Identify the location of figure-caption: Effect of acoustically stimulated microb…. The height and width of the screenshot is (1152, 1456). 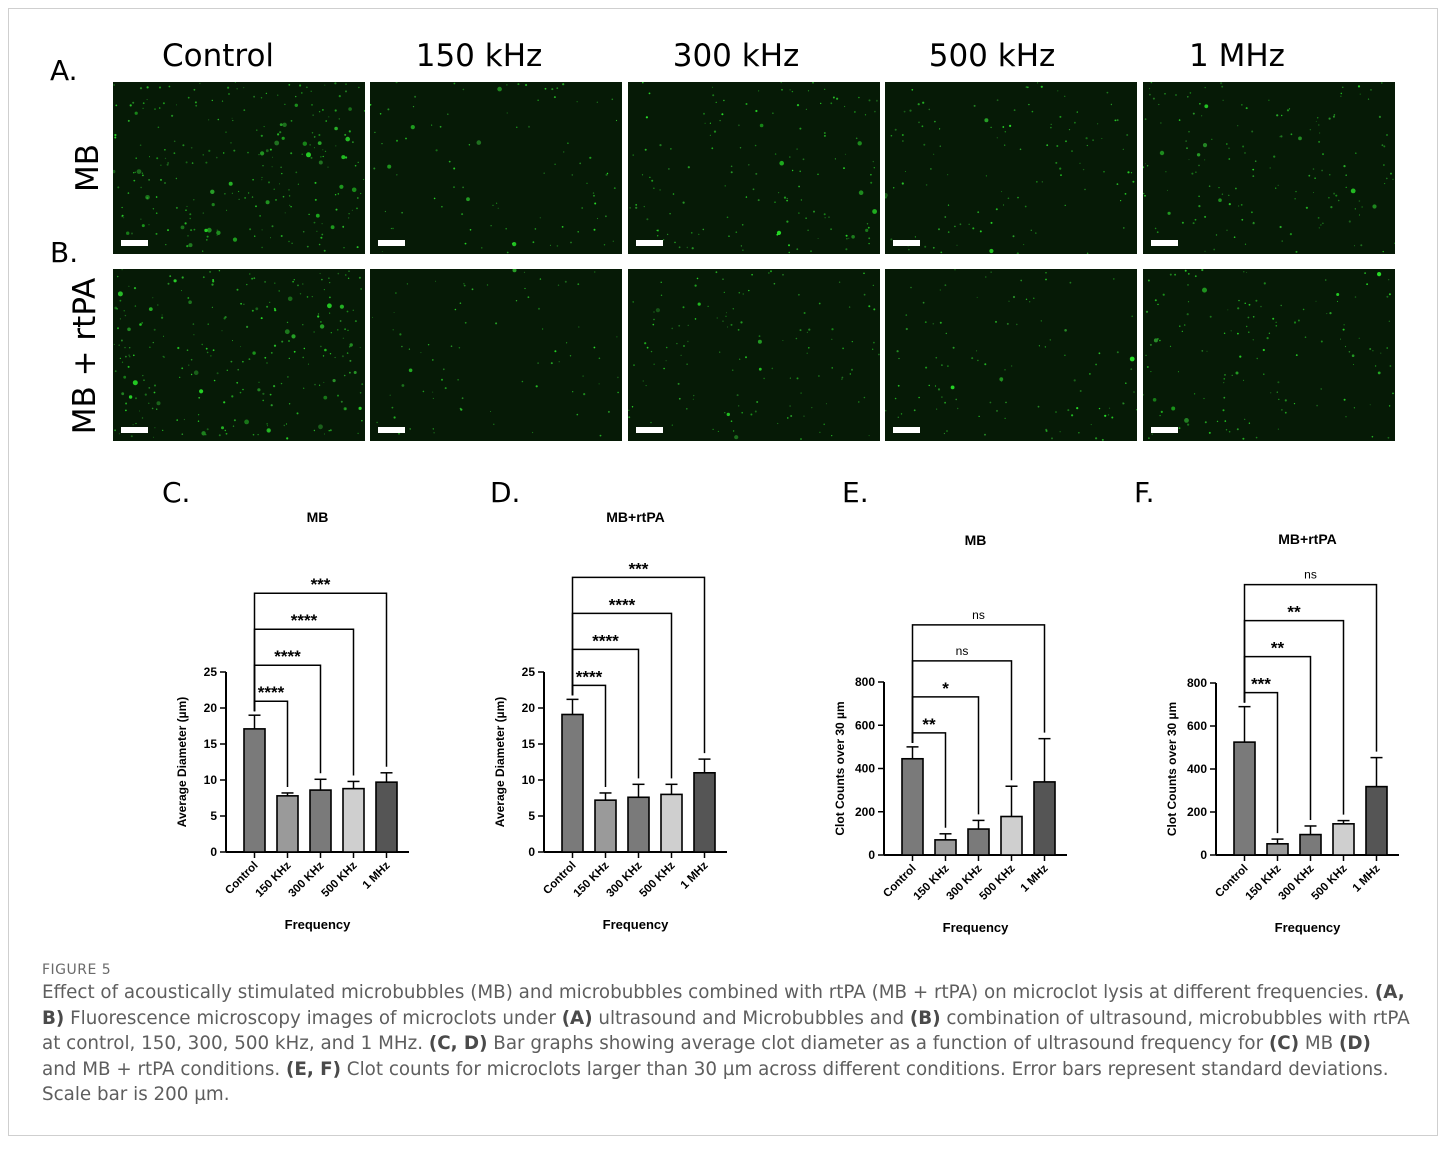
(726, 1044).